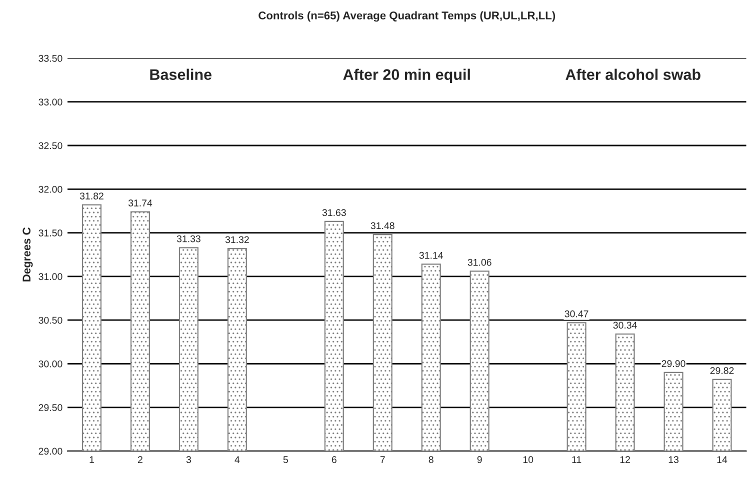  I want to click on y-tick-label: 32.50, so click(50, 146).